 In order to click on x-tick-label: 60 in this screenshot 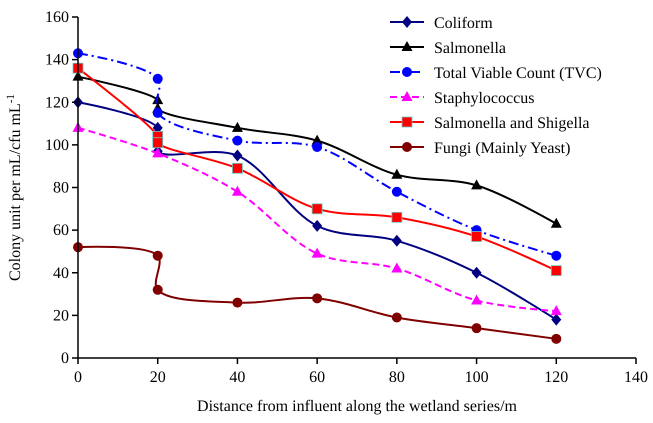, I will do `click(317, 377)`.